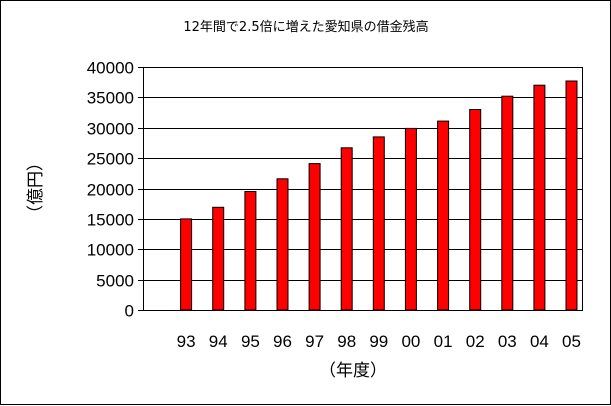 The height and width of the screenshot is (406, 611). I want to click on y-tick-label: 35000, so click(110, 98).